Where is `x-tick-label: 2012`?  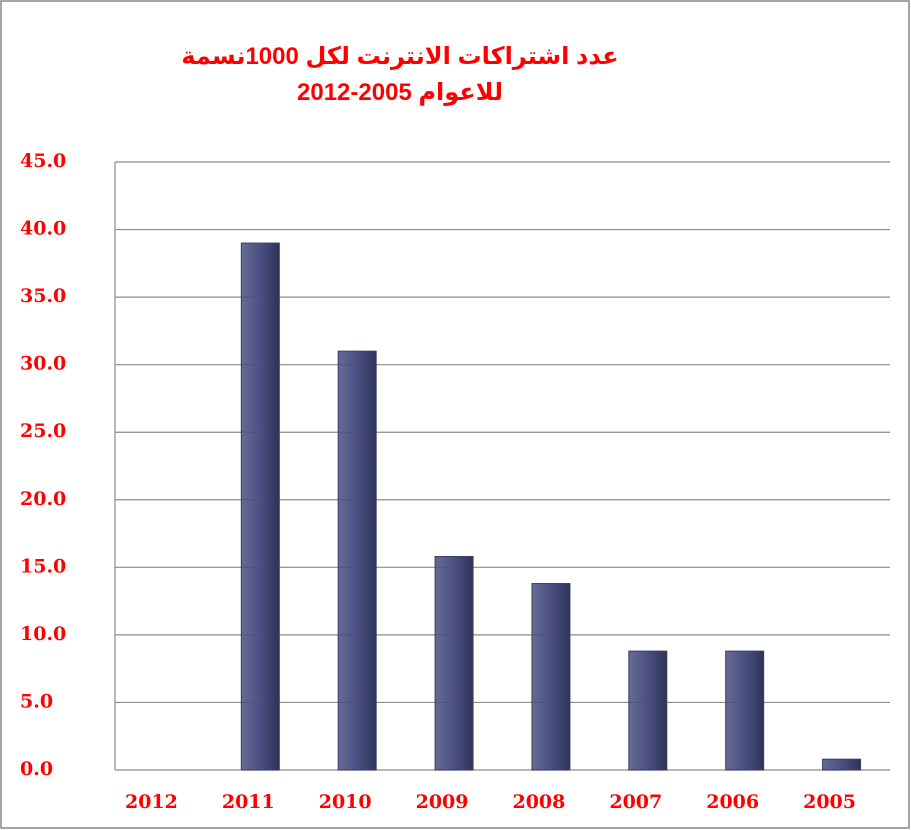
x-tick-label: 2012 is located at coordinates (151, 802).